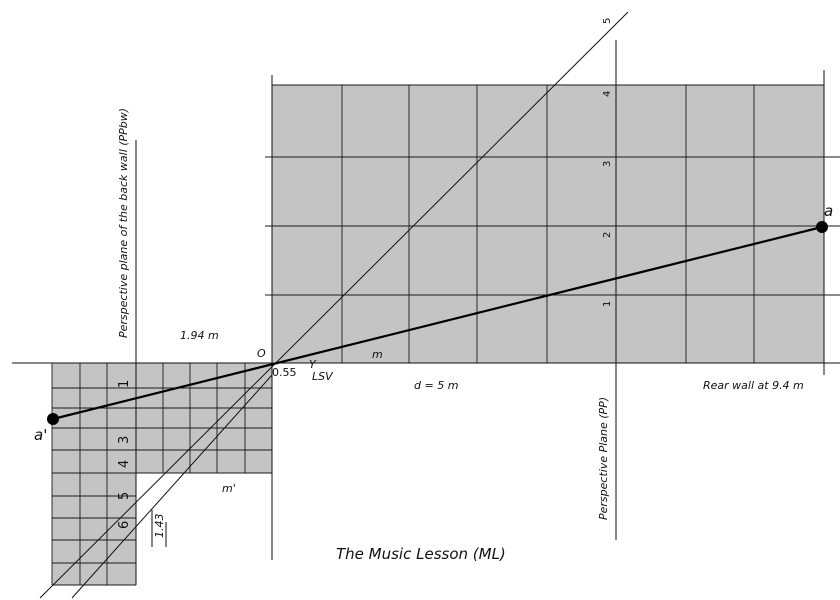 The width and height of the screenshot is (840, 600). Describe the element at coordinates (159, 526) in the screenshot. I see `offset-label: 1.43` at that location.